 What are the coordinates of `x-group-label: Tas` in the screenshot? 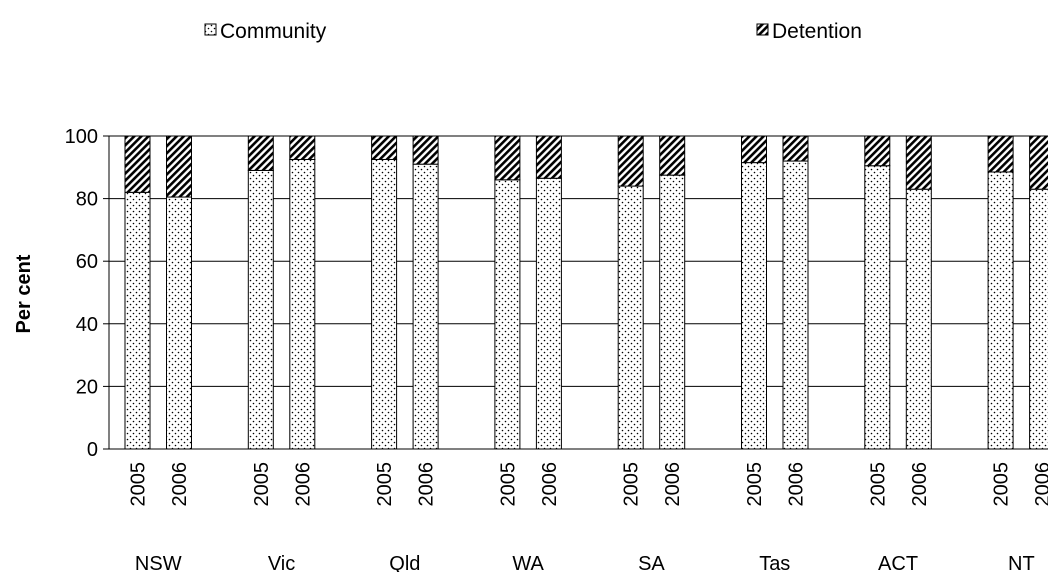 It's located at (774, 562).